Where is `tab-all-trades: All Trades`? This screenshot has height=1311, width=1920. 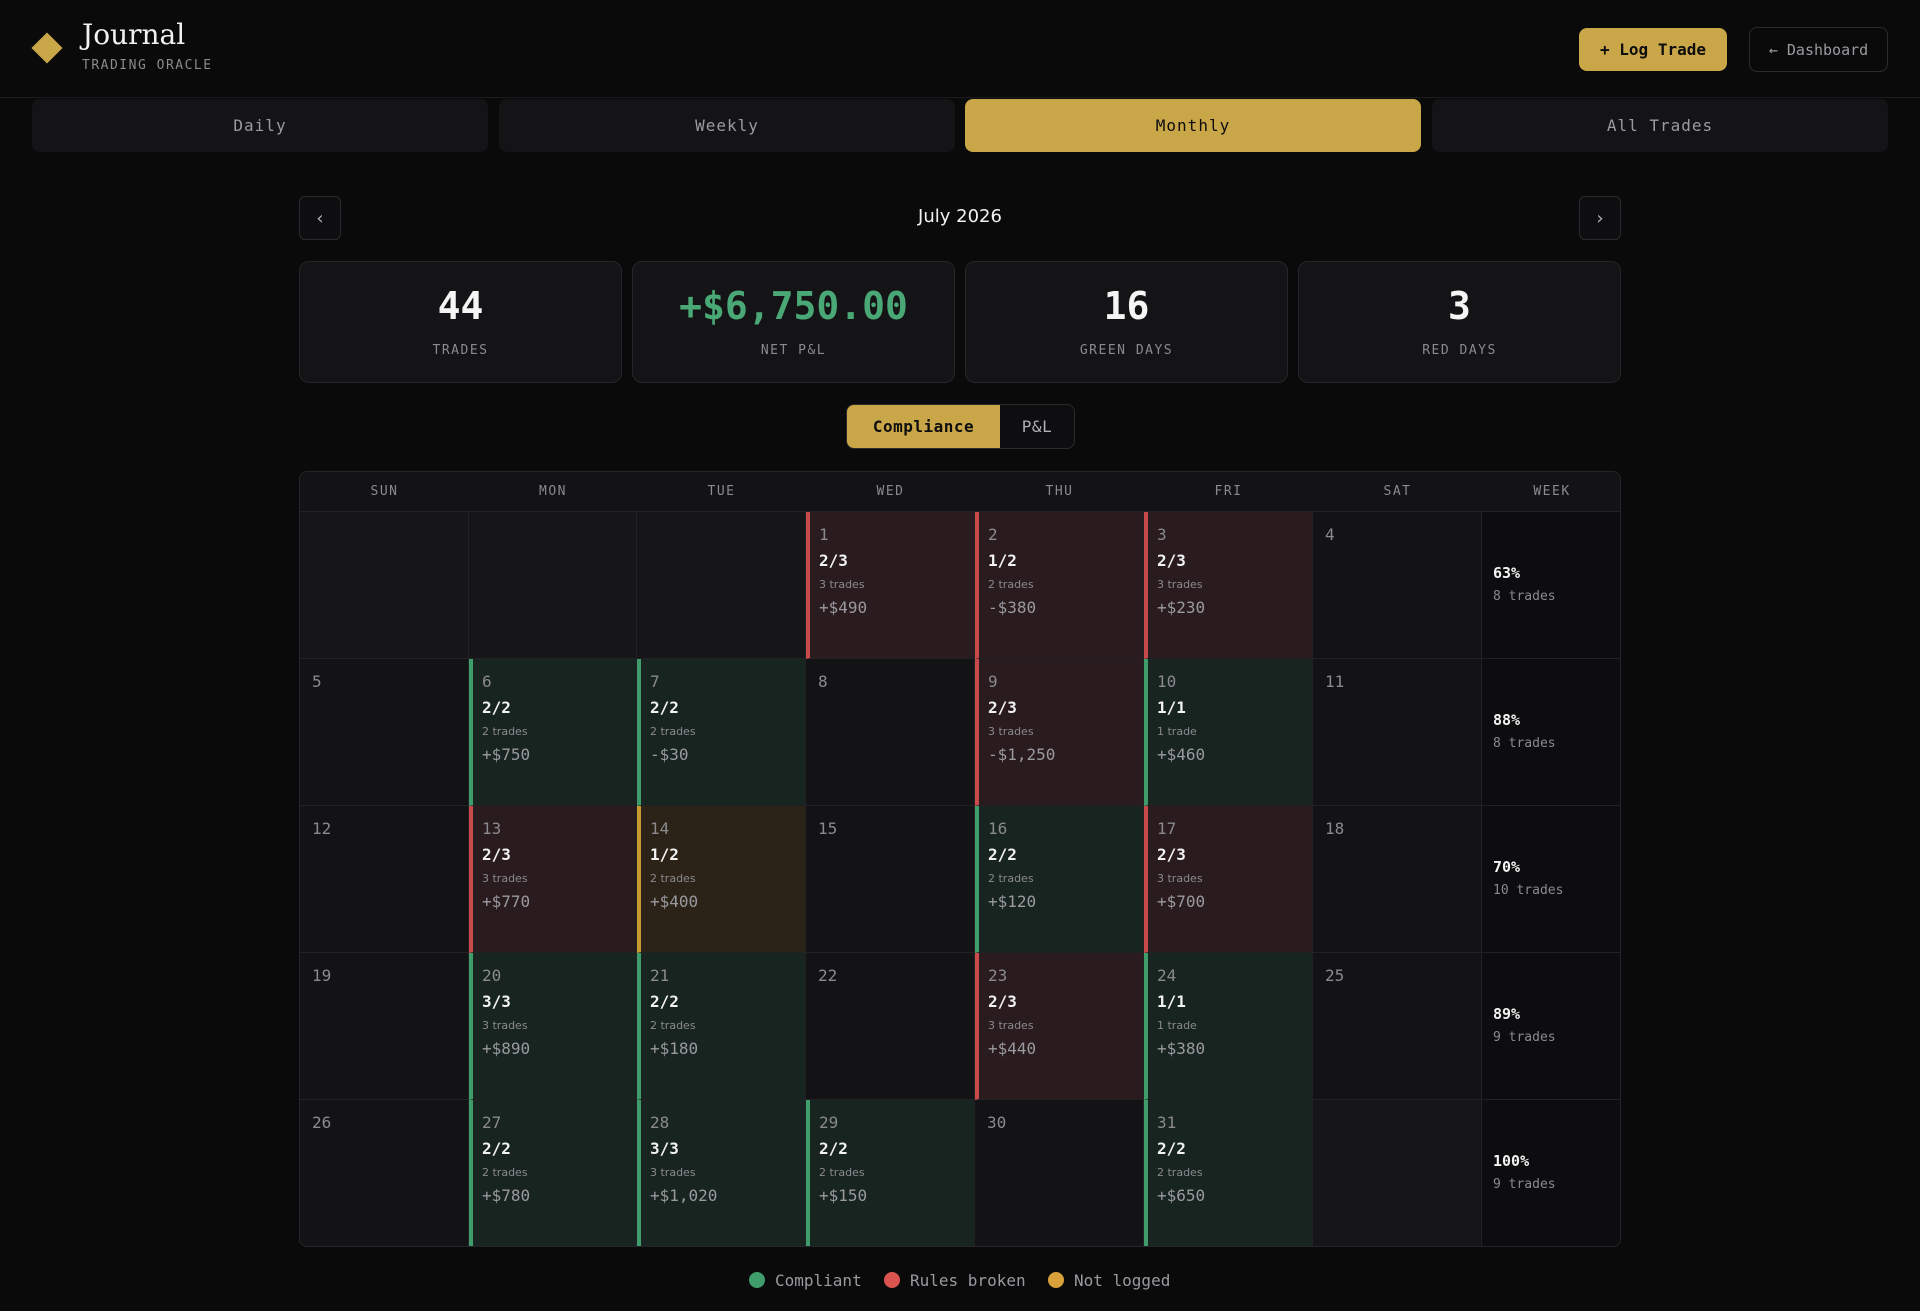 tab-all-trades: All Trades is located at coordinates (1660, 125).